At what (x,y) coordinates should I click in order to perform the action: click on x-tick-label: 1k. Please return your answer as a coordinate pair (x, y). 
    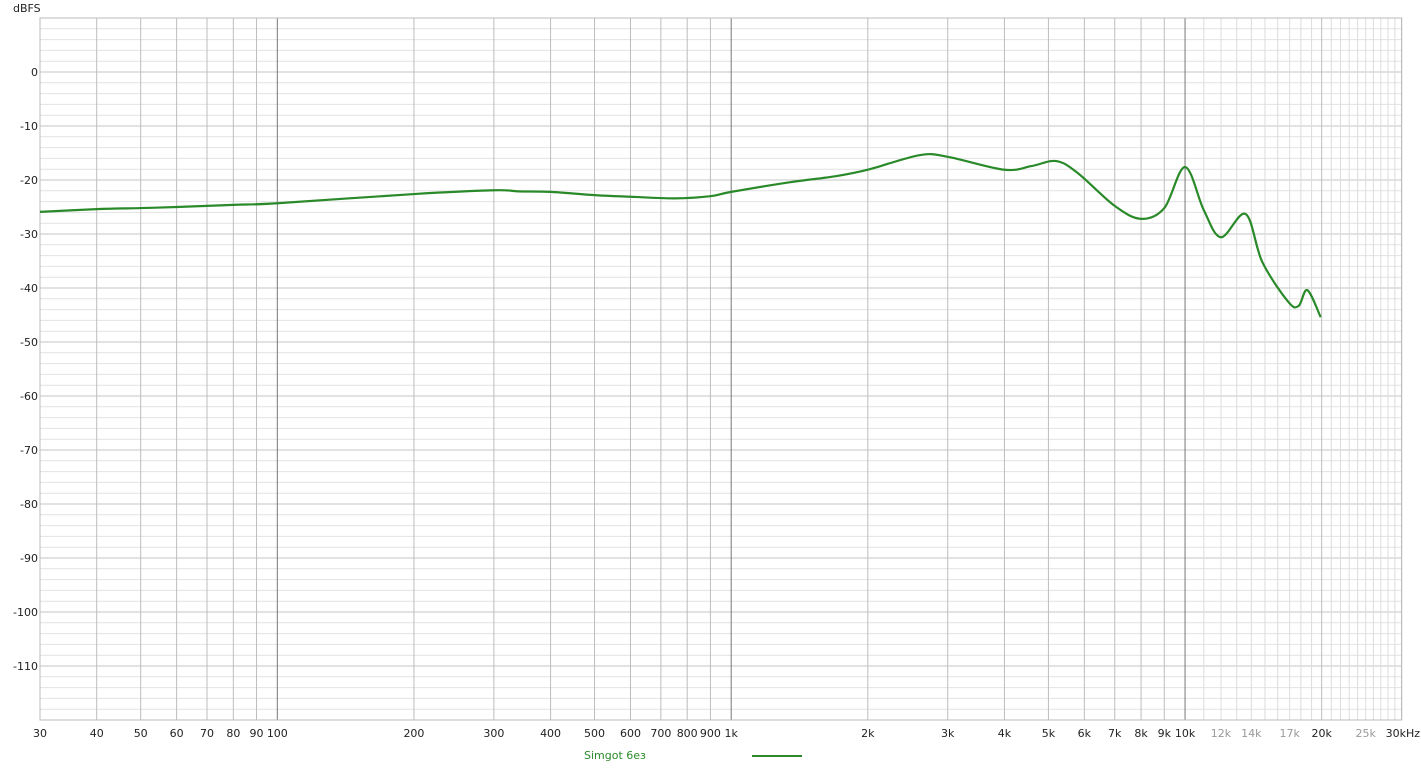
    Looking at the image, I should click on (731, 733).